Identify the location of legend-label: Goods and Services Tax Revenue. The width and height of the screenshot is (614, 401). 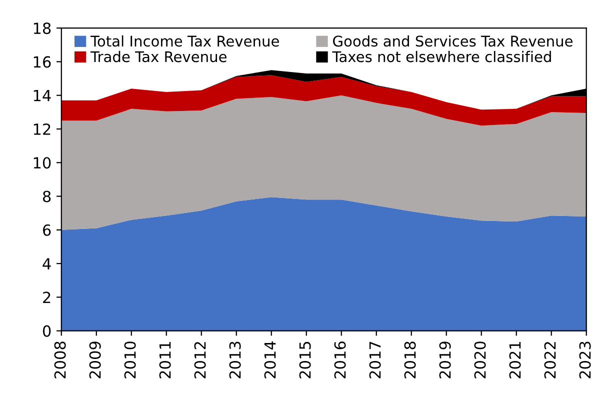
(453, 41).